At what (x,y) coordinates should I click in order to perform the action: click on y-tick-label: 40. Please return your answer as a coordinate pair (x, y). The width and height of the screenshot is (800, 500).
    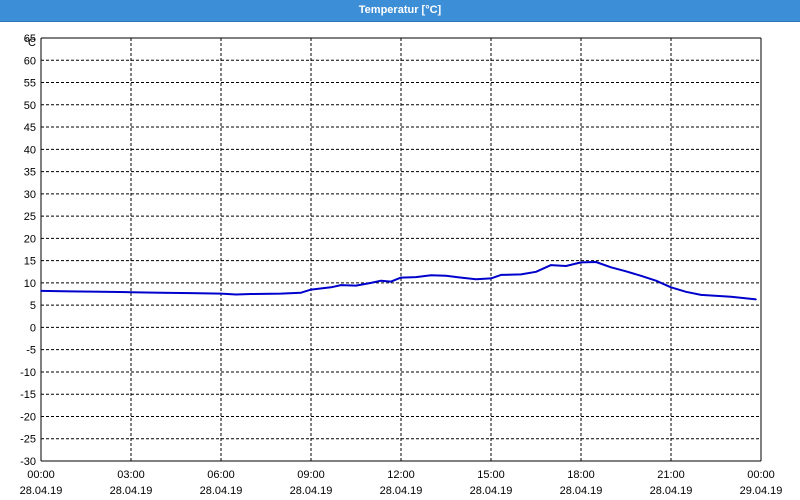
    Looking at the image, I should click on (30, 150).